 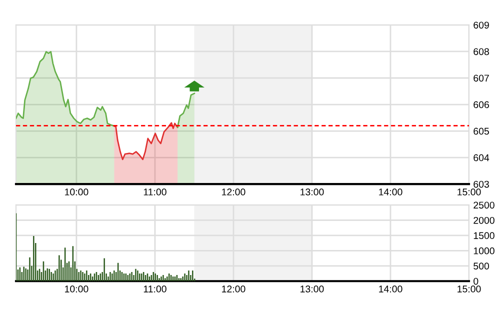 What do you see at coordinates (482, 158) in the screenshot?
I see `y-tick-label: 604` at bounding box center [482, 158].